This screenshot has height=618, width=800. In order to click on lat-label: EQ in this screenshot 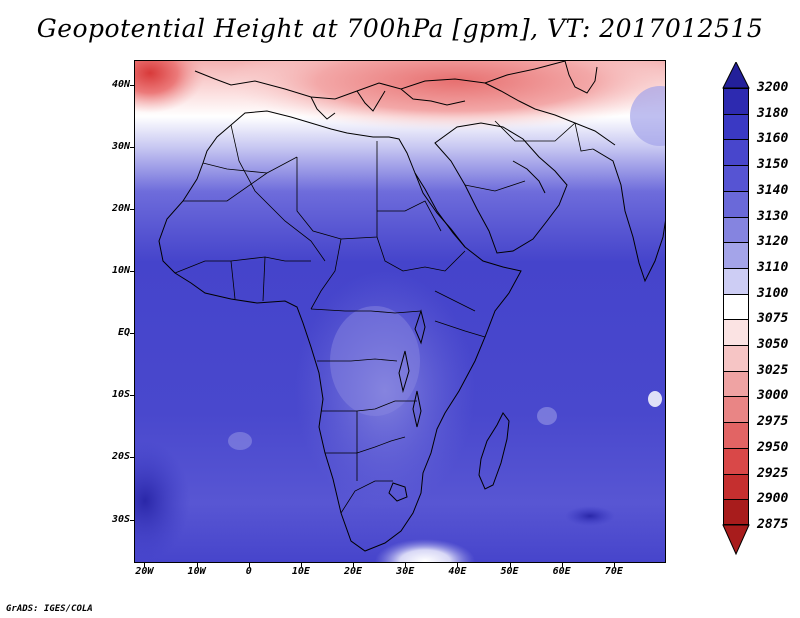, I will do `click(123, 333)`.